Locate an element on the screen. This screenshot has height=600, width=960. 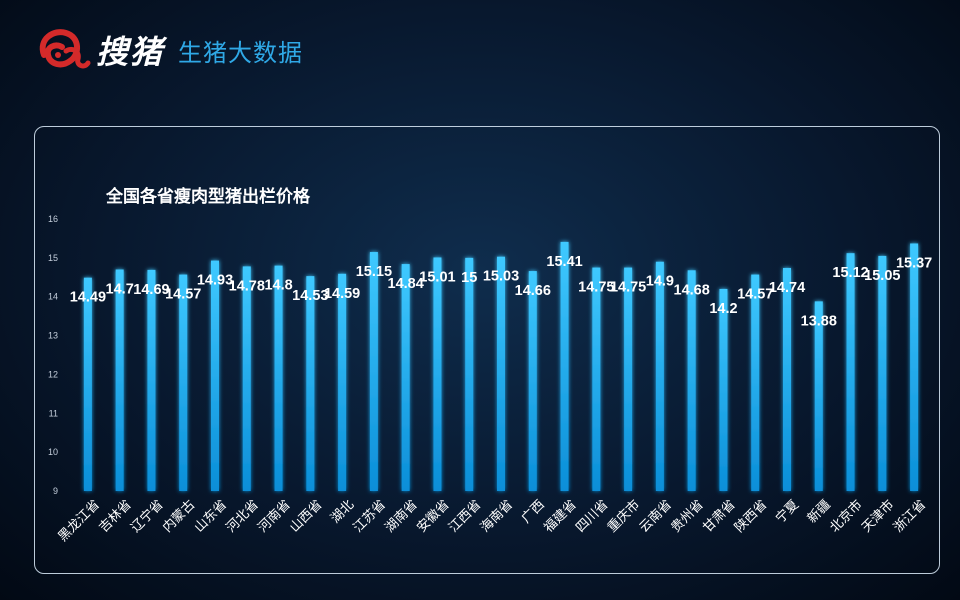
data-label: 14.69 is located at coordinates (151, 290).